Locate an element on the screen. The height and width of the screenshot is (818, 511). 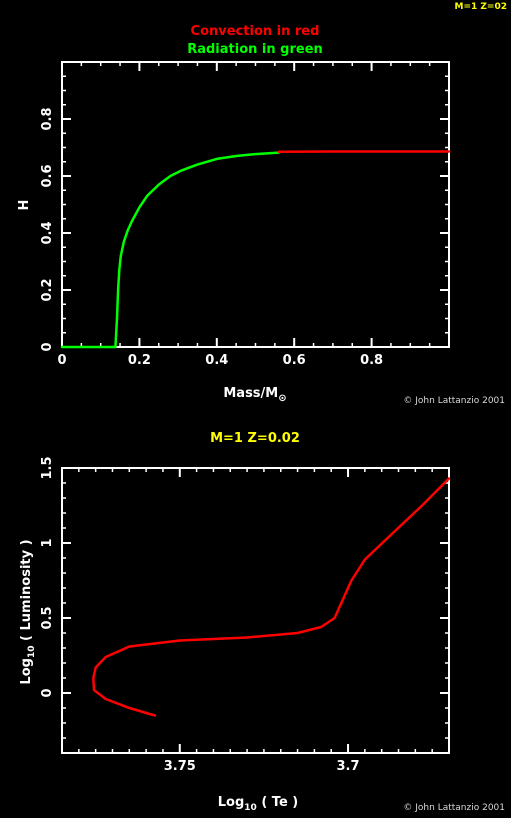
chart2-credit: © John Lattanzio 2001 is located at coordinates (454, 808).